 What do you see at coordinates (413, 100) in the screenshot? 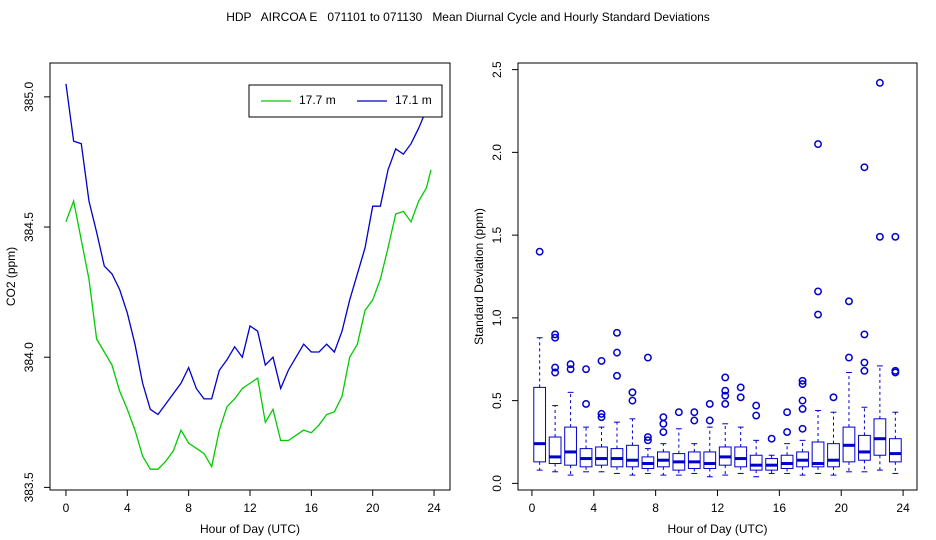
I see `legend-label: 17.1 m` at bounding box center [413, 100].